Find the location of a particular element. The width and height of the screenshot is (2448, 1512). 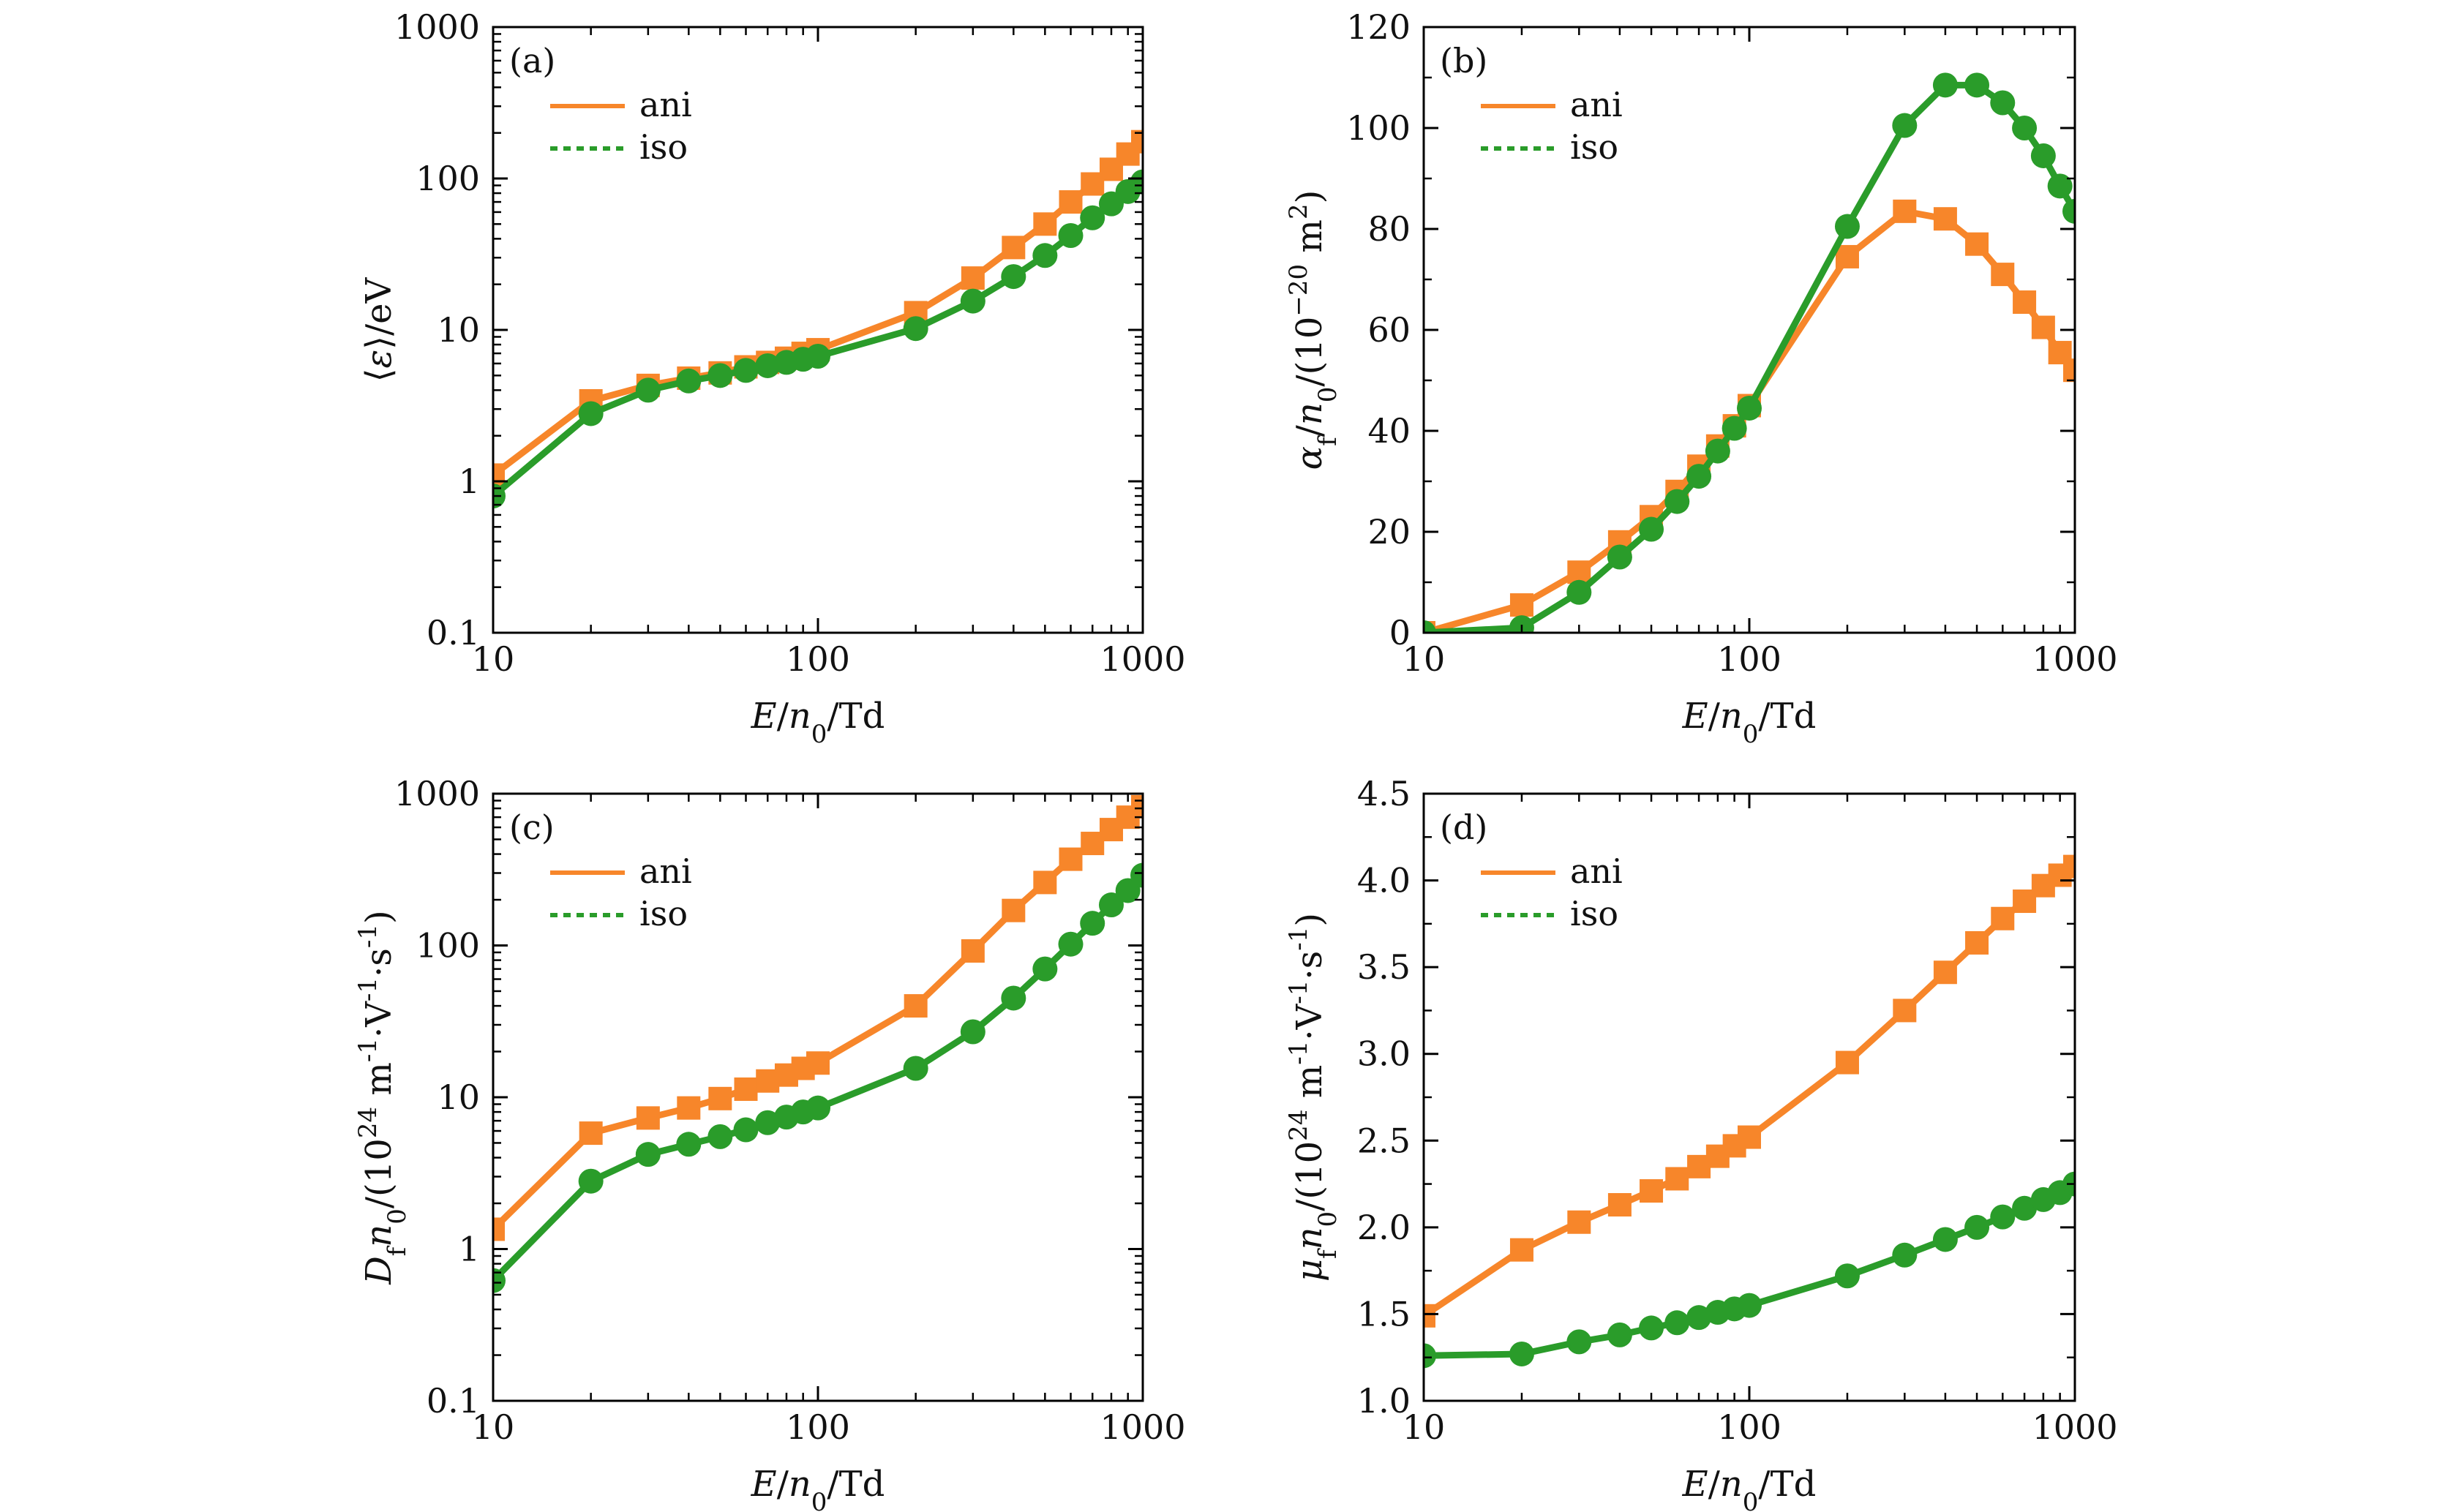

y-tick-label: 80 is located at coordinates (1389, 229).